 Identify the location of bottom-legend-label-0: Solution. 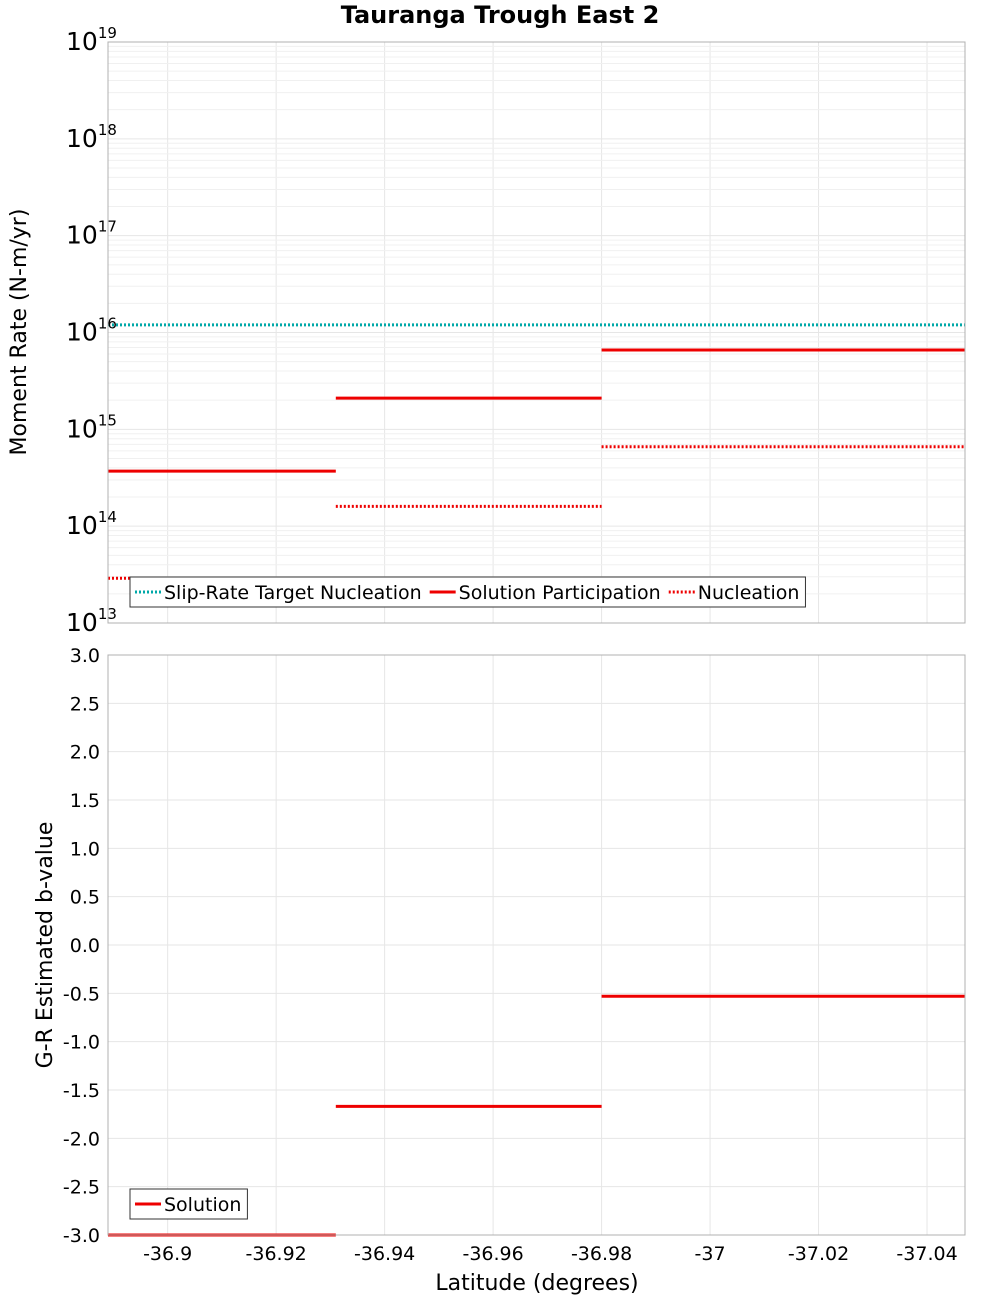
(202, 1205).